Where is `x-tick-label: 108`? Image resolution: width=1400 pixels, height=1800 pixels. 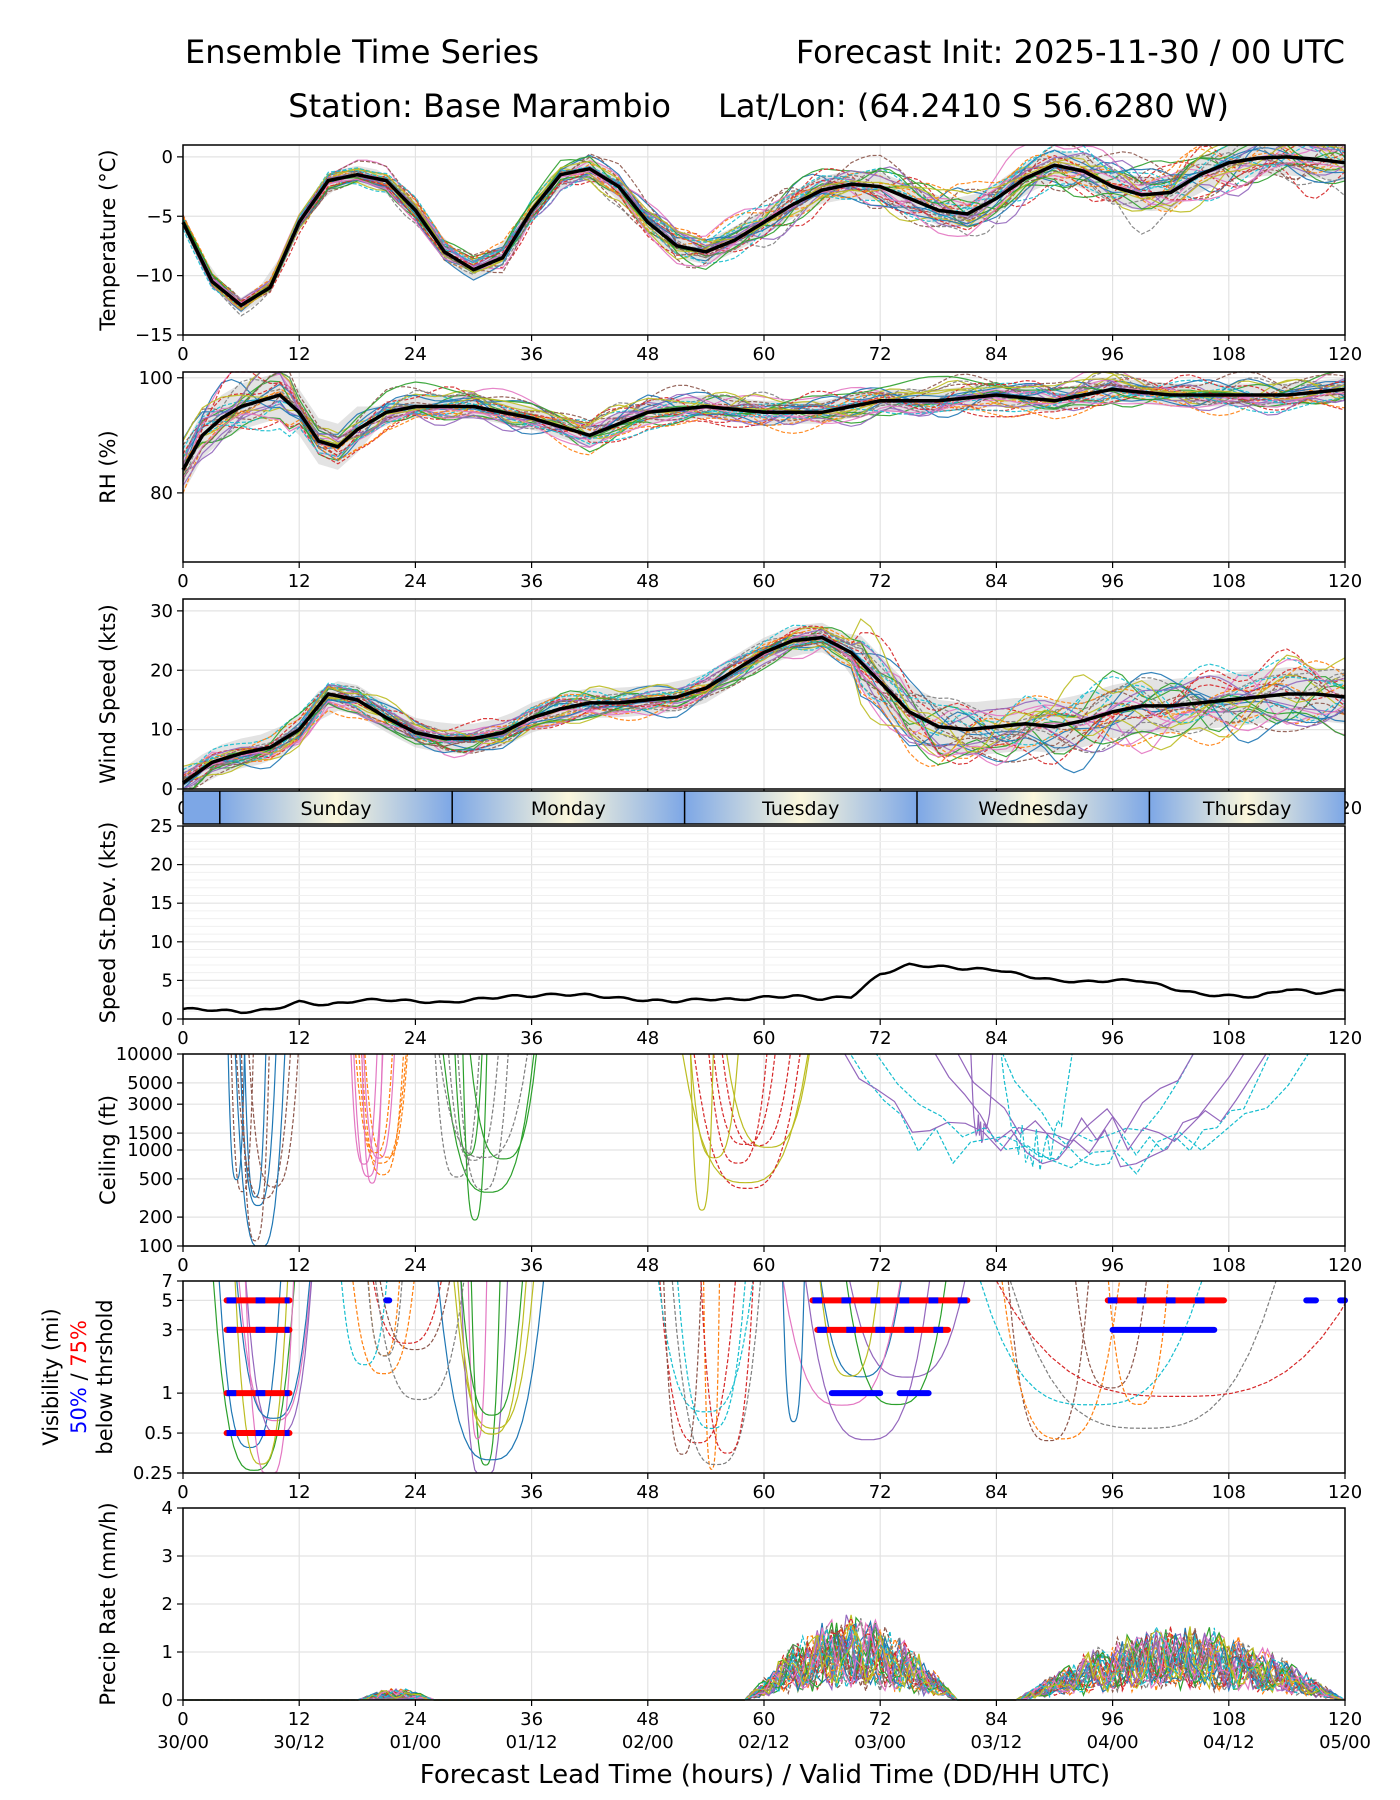 x-tick-label: 108 is located at coordinates (1229, 354).